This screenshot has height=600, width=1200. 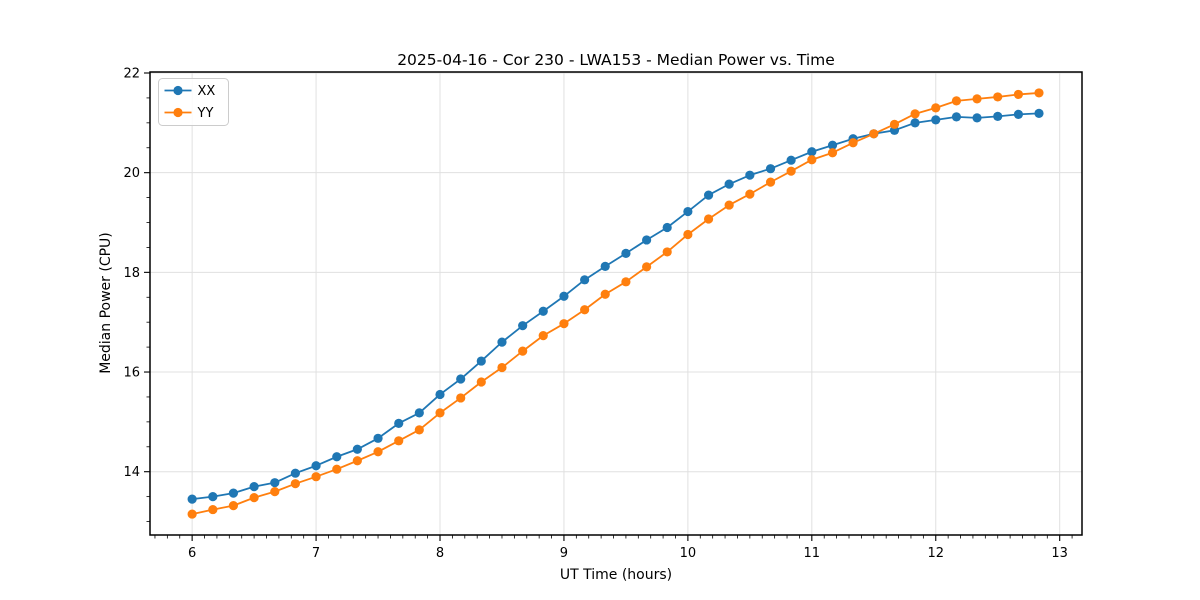 I want to click on x-tick-label: 12, so click(x=935, y=553).